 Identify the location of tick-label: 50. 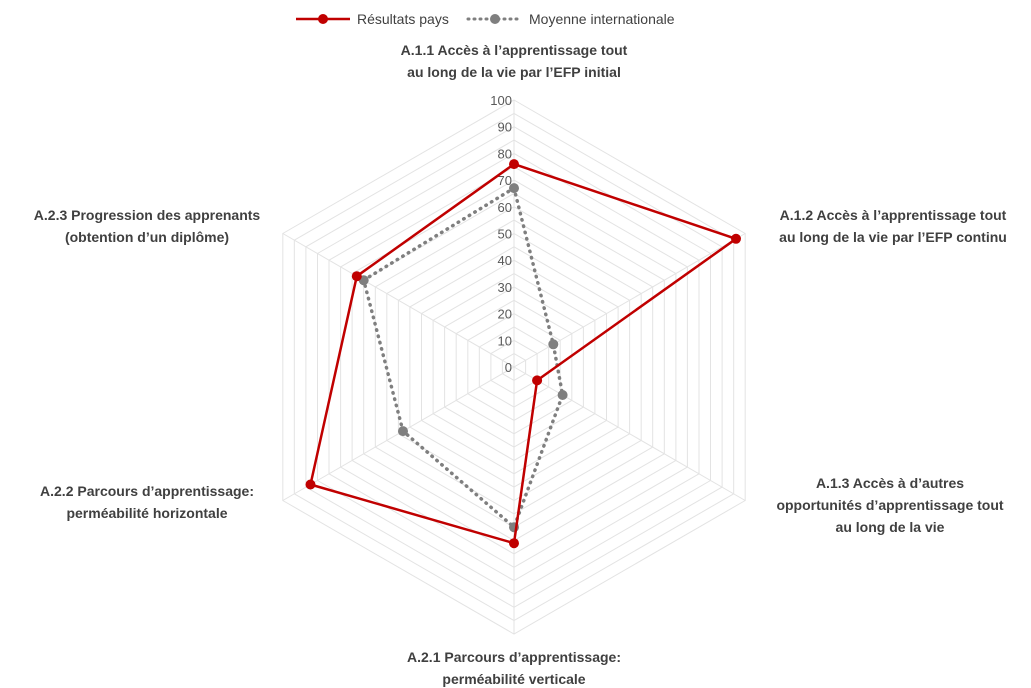
(505, 234).